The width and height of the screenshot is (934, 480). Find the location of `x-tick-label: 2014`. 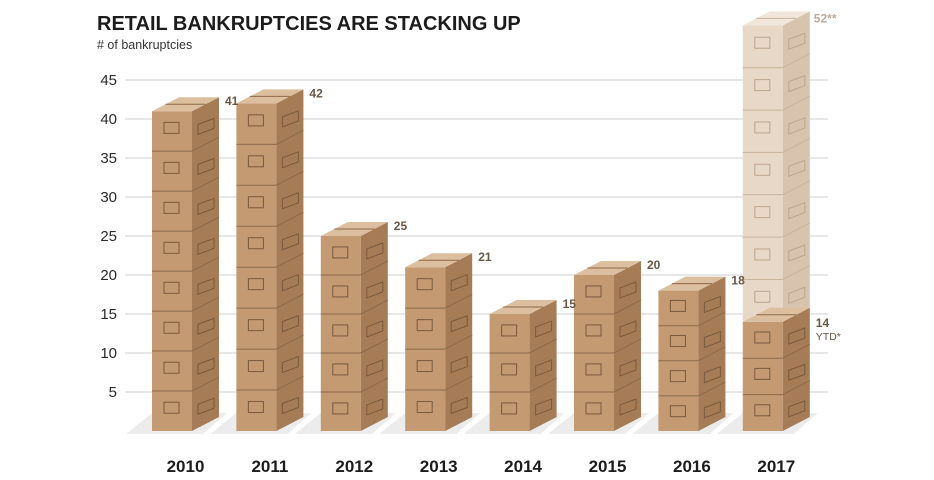

x-tick-label: 2014 is located at coordinates (523, 466).